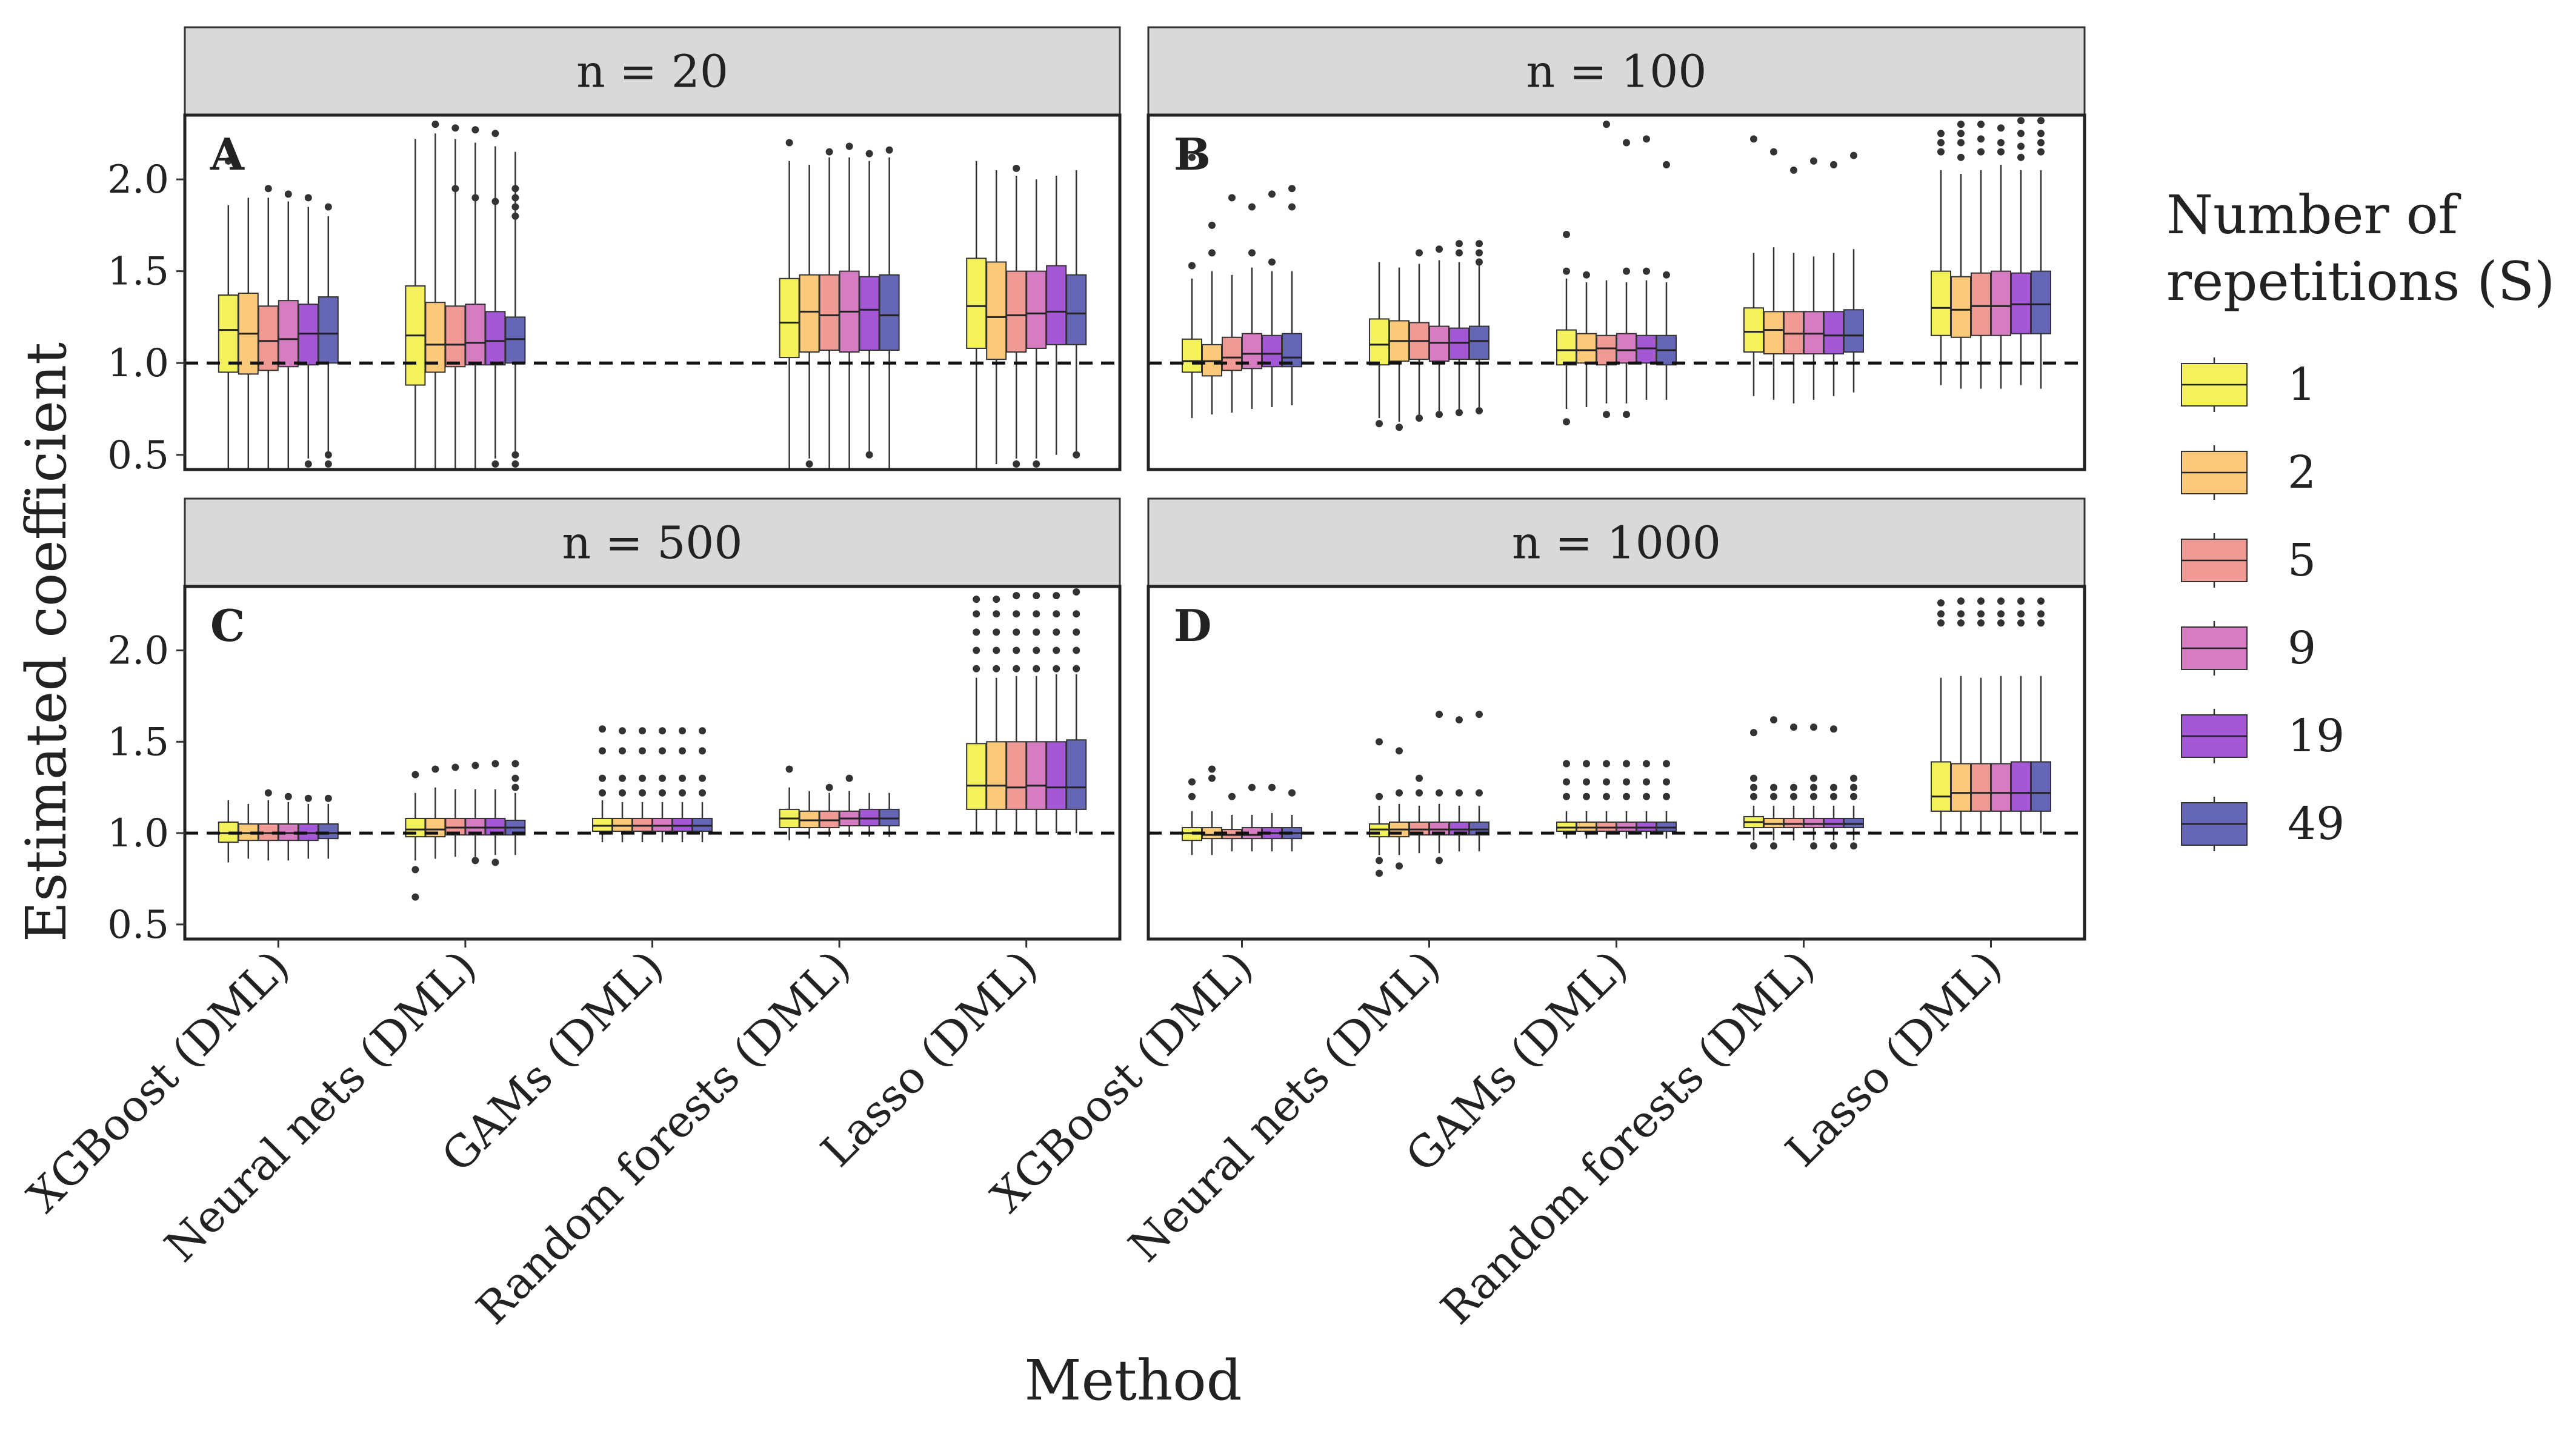  Describe the element at coordinates (2302, 560) in the screenshot. I see `legend-label: 5` at that location.